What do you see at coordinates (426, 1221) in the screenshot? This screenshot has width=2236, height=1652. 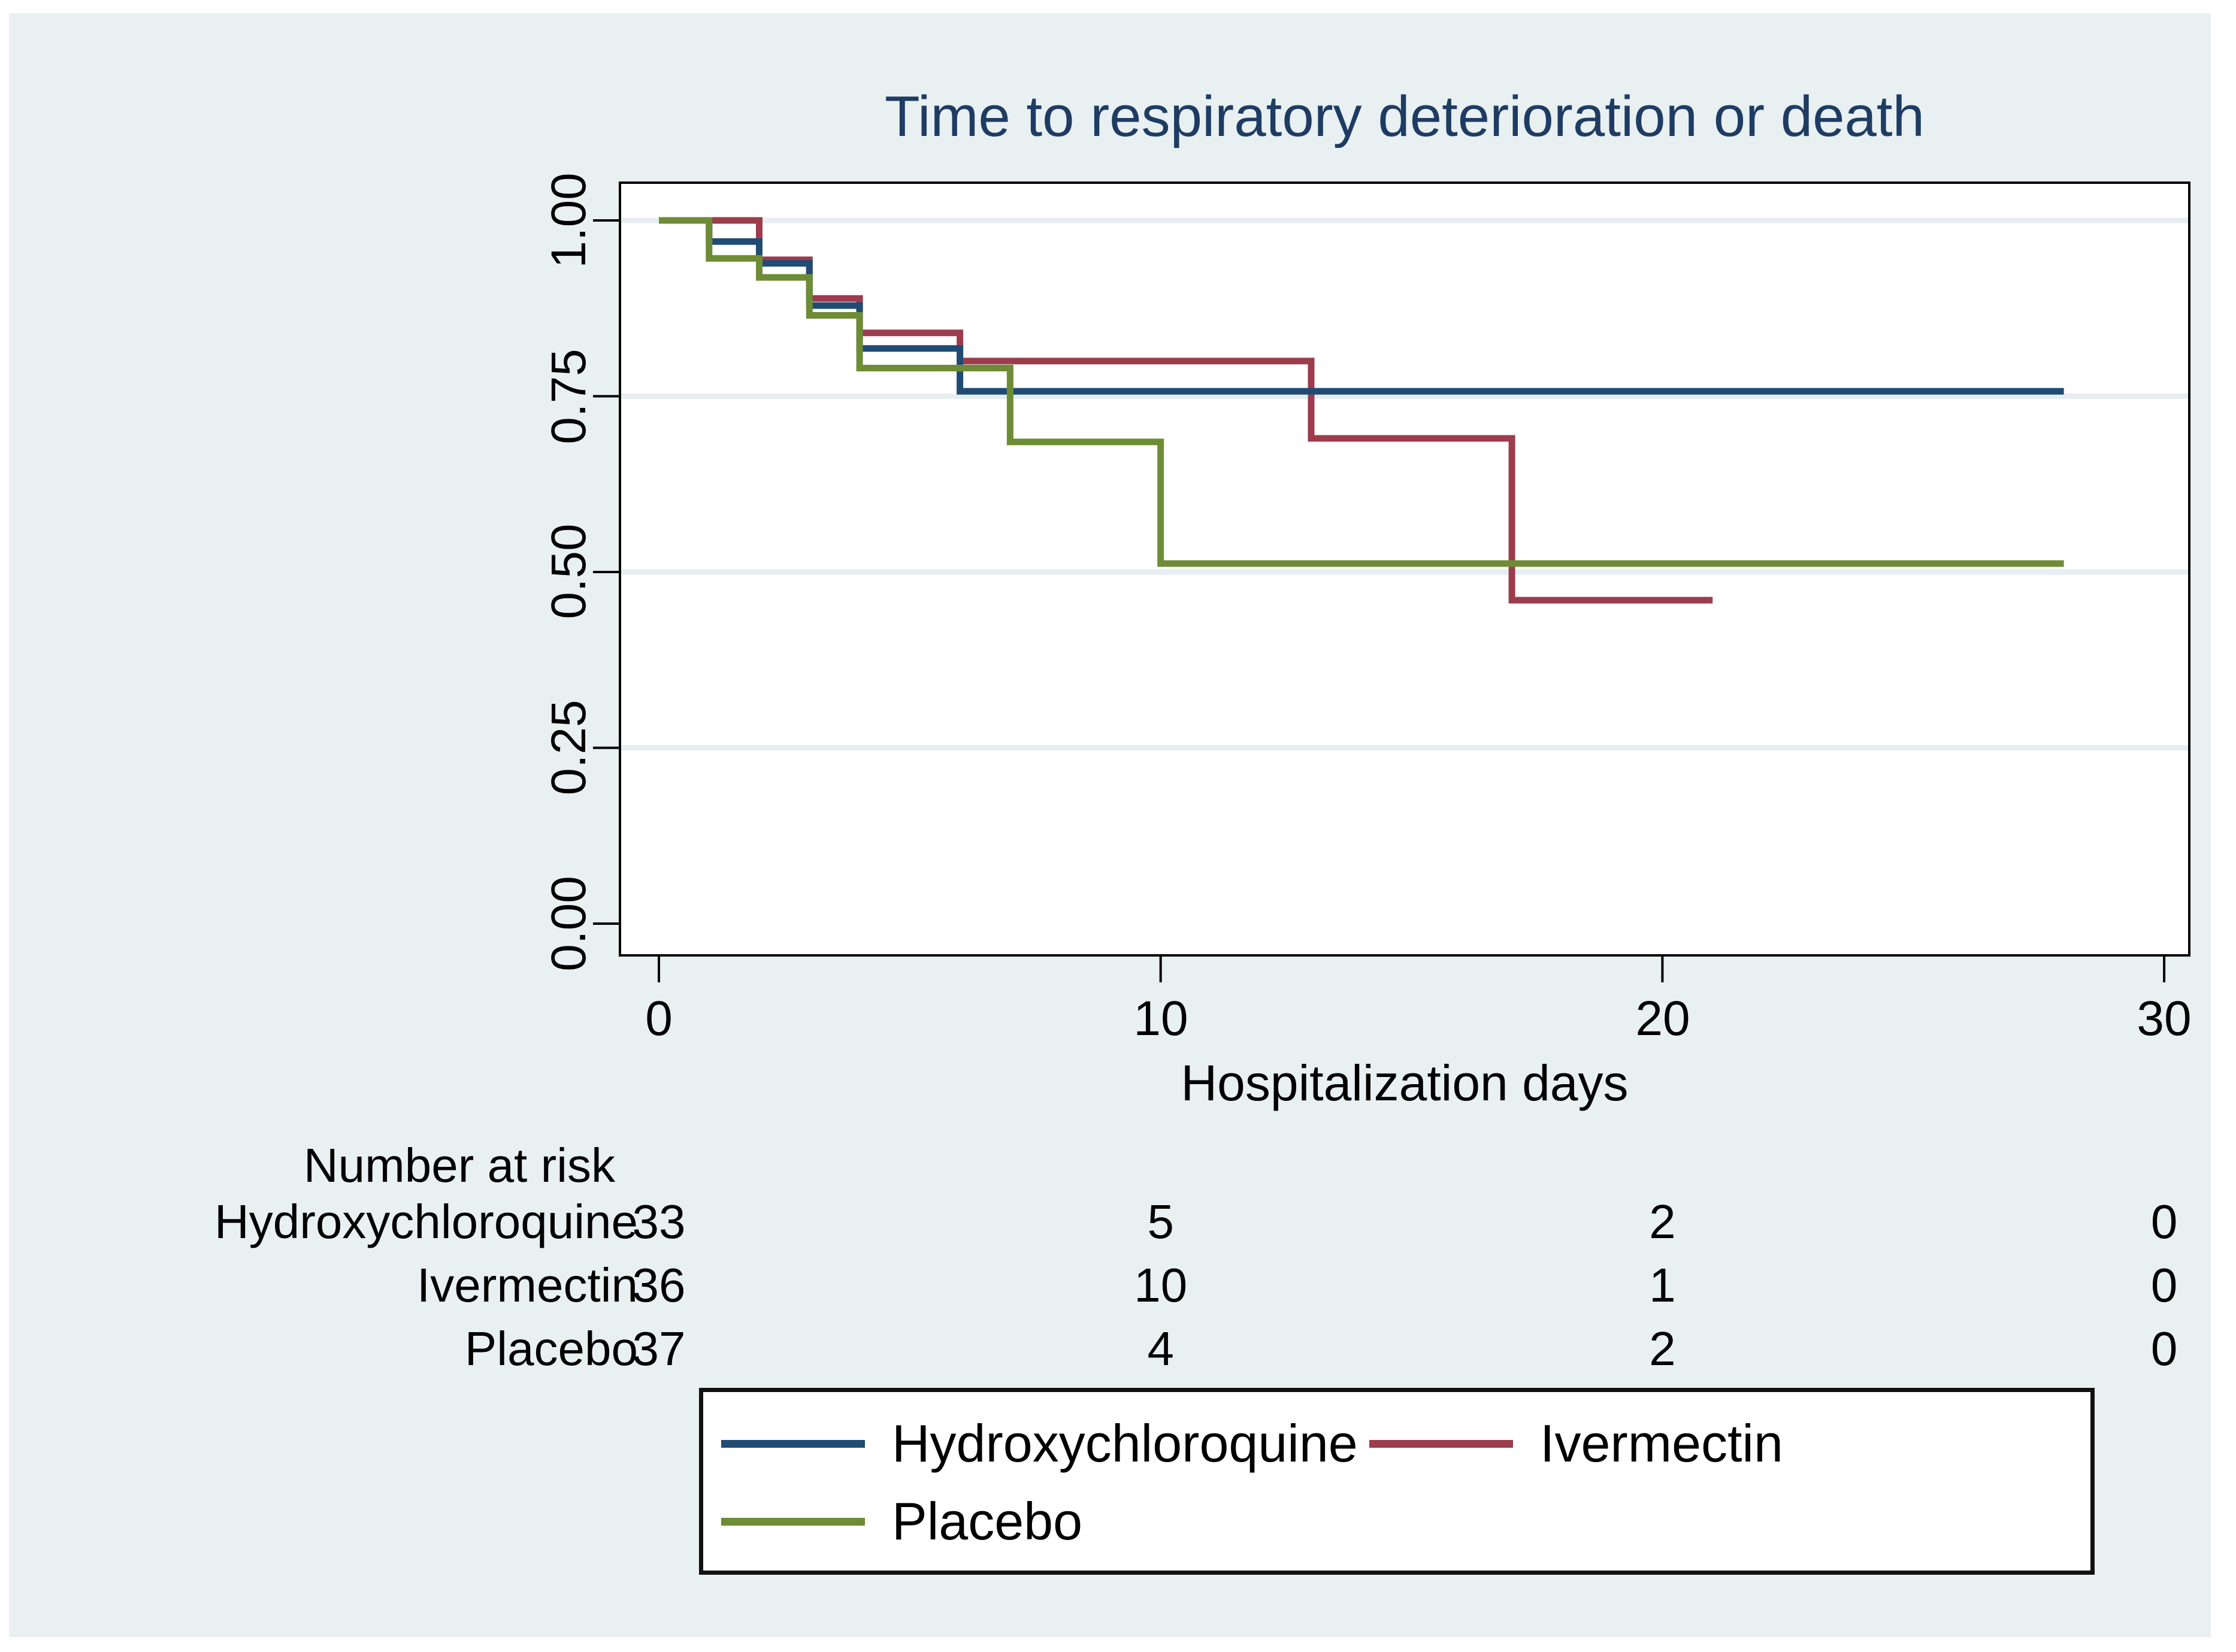 I see `risk-row-label: Hydroxychloroquine` at bounding box center [426, 1221].